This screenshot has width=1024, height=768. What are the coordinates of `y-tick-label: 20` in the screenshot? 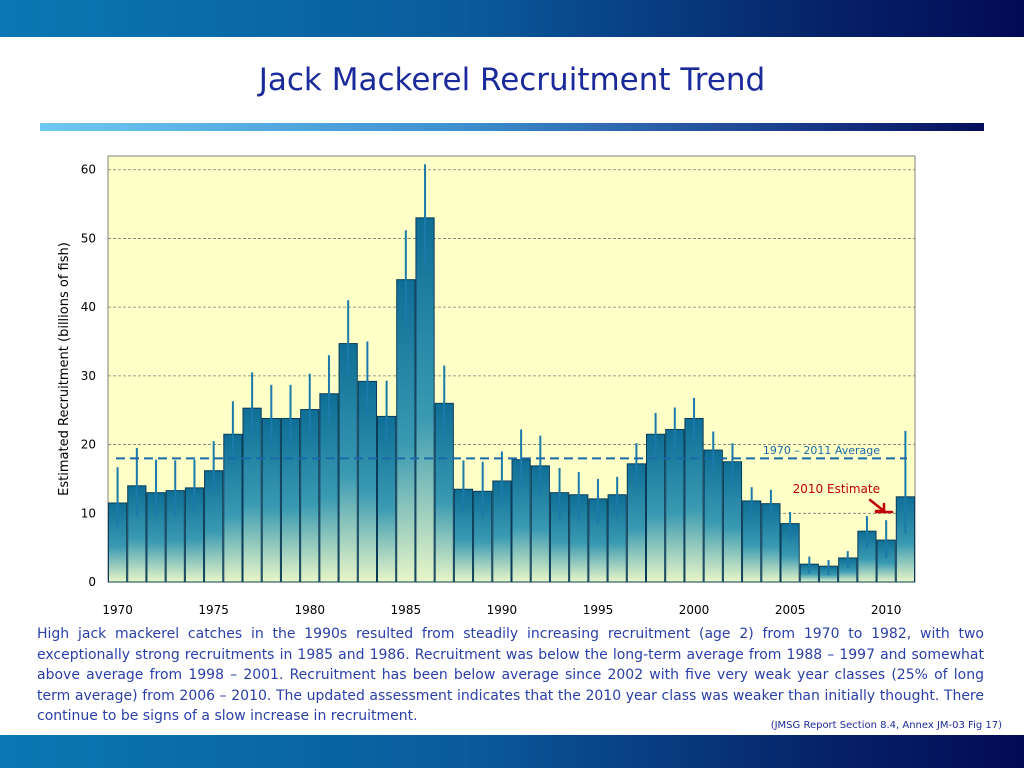 It's located at (88, 445).